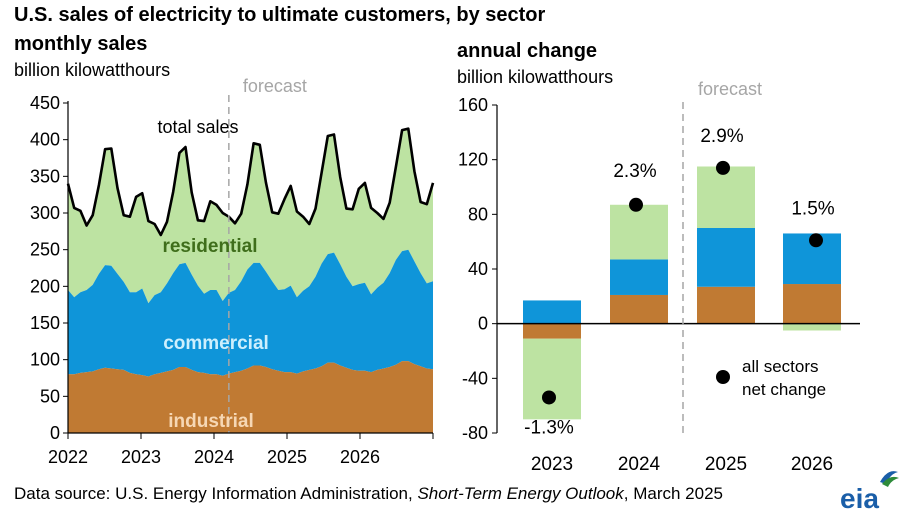 The image size is (900, 519). Describe the element at coordinates (859, 498) in the screenshot. I see `logo-text: eia` at that location.